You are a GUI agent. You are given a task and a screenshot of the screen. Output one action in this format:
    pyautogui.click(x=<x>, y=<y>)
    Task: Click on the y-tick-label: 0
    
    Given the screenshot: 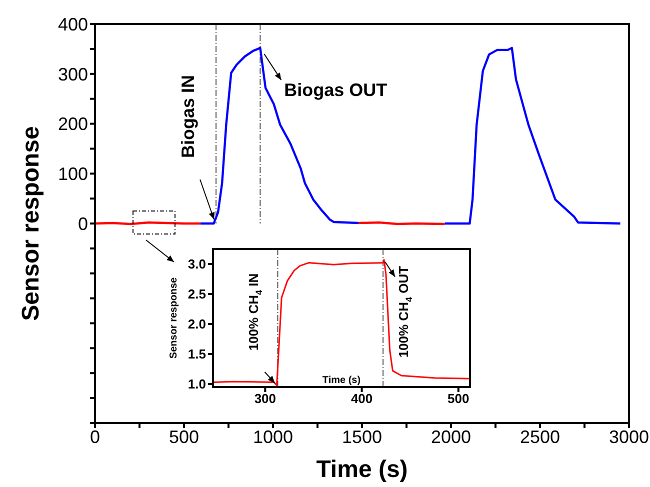 What is the action you would take?
    pyautogui.click(x=83, y=224)
    